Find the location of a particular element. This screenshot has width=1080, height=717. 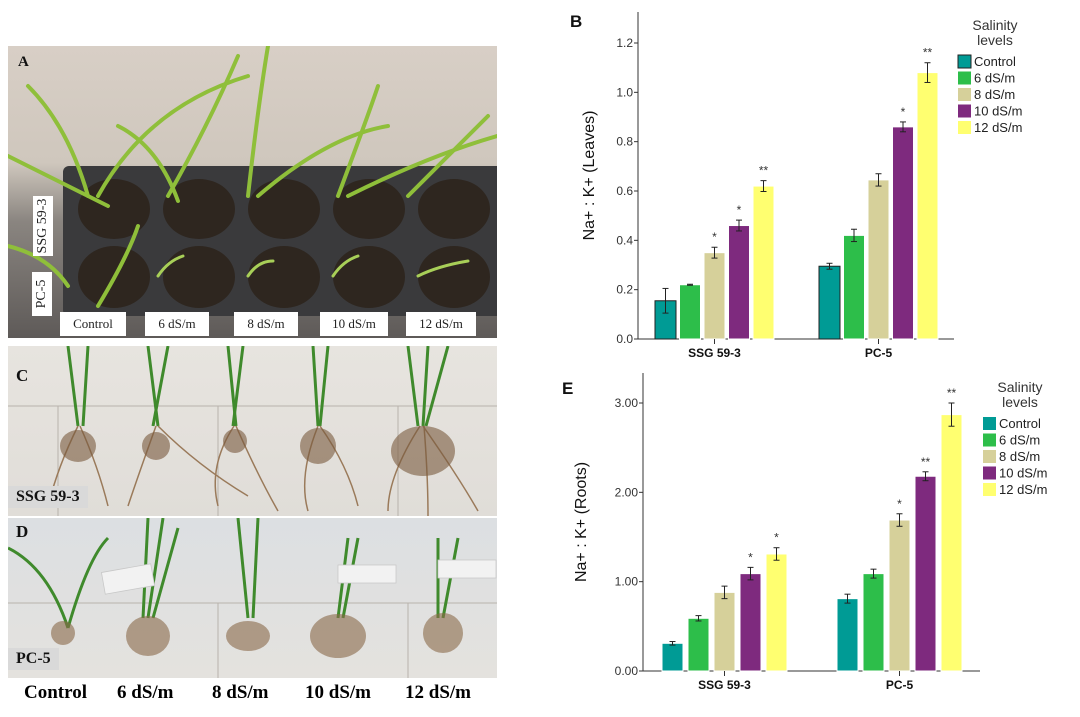

y-tick-label: 0.8 is located at coordinates (624, 142).